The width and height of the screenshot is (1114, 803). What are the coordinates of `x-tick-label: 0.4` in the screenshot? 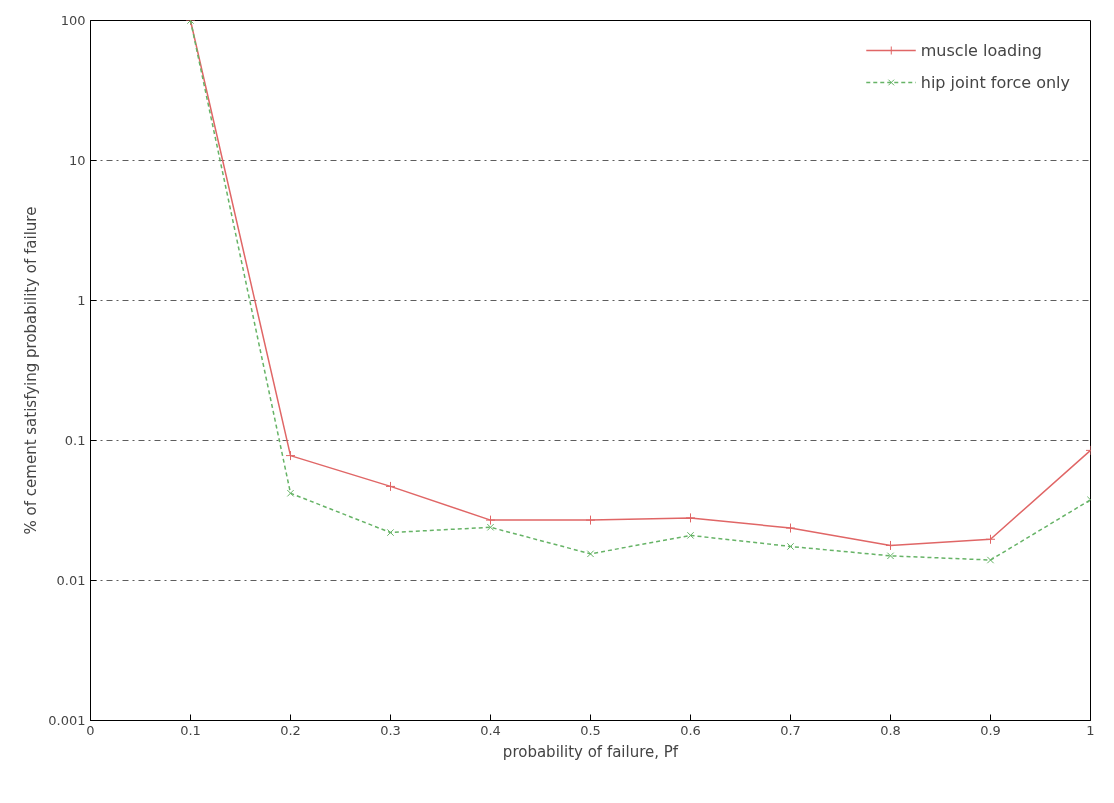 It's located at (490, 730).